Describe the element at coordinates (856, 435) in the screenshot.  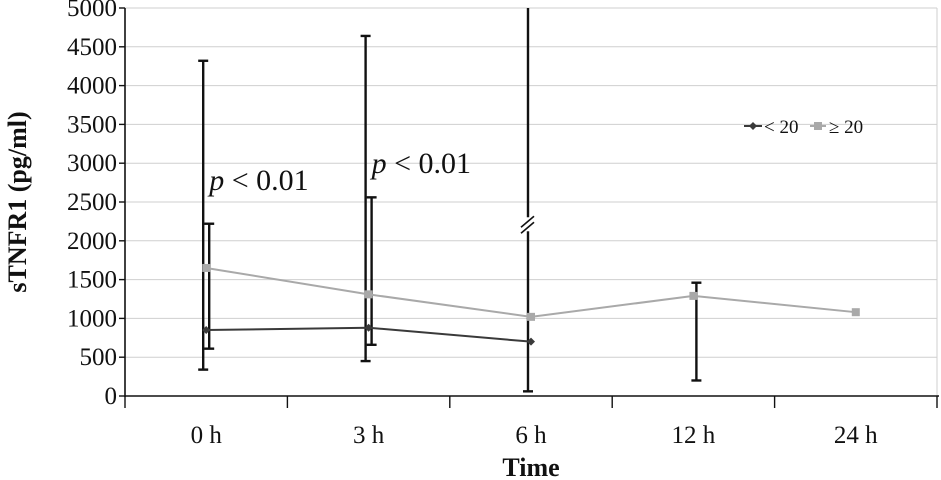
I see `x-tick-label: 24 h` at that location.